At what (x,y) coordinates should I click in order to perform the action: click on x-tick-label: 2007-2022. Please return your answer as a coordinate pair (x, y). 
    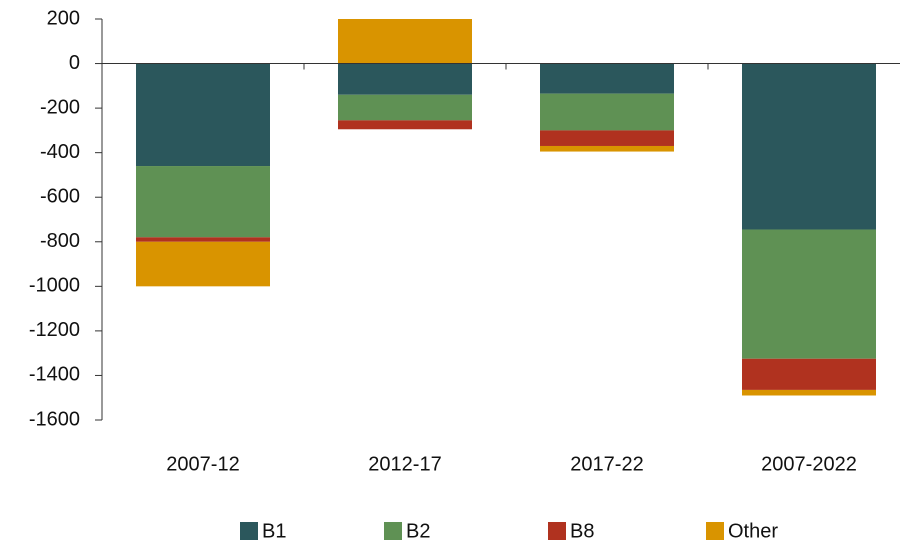
    Looking at the image, I should click on (809, 464).